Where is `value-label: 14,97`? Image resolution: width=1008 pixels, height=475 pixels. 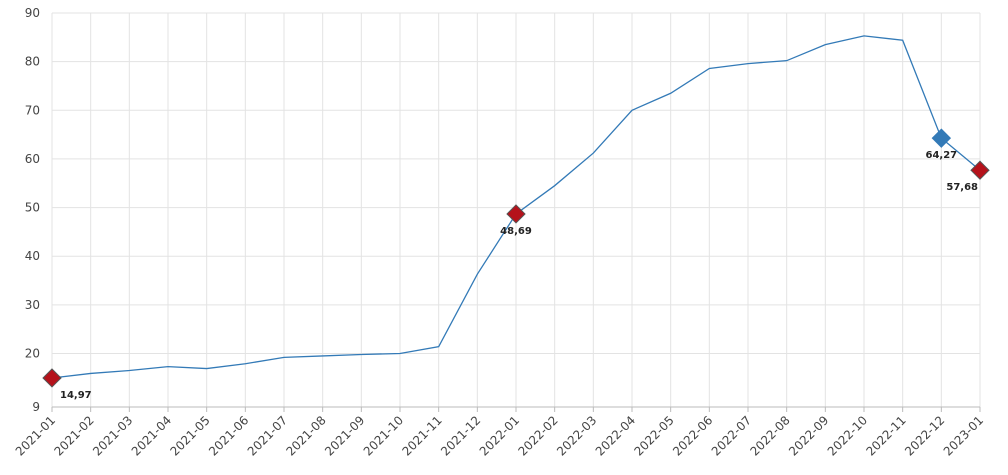
value-label: 14,97 is located at coordinates (76, 395).